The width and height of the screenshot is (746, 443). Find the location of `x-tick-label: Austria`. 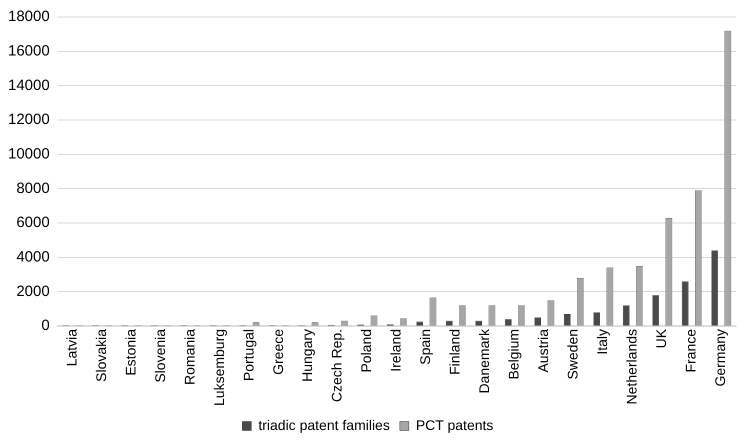

x-tick-label: Austria is located at coordinates (543, 350).